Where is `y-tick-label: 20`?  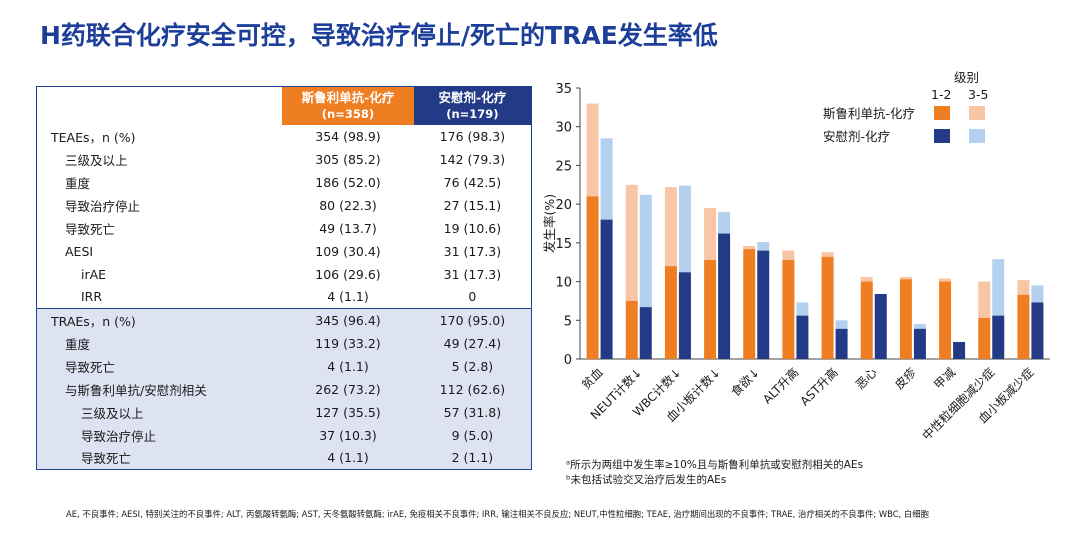
y-tick-label: 20 is located at coordinates (563, 205).